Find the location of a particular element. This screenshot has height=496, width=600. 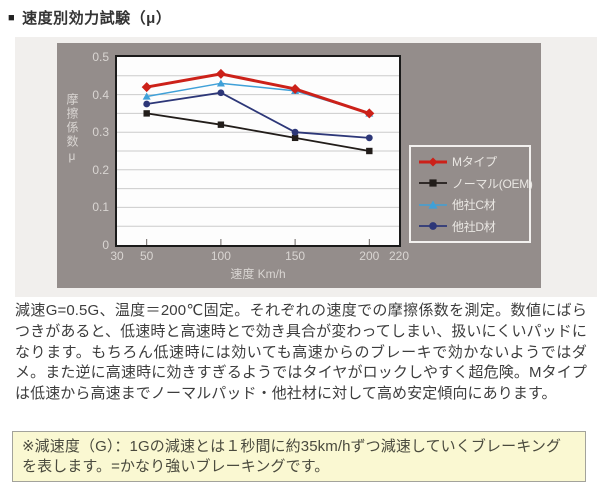

y-tick-label: 0.1 is located at coordinates (100, 207).